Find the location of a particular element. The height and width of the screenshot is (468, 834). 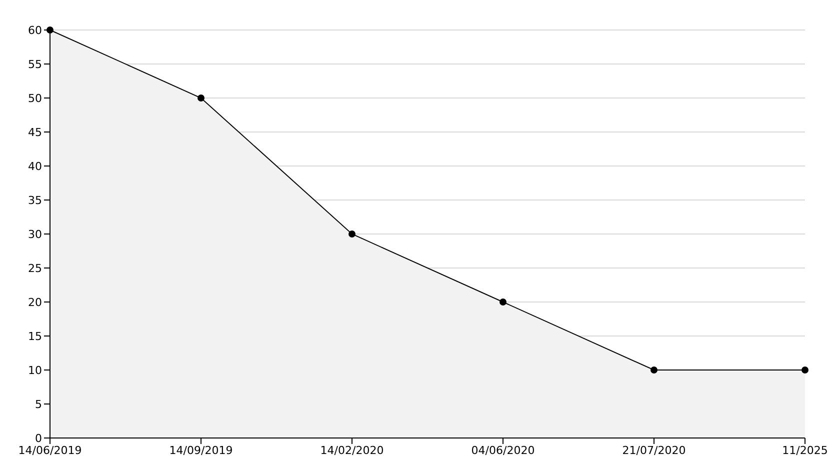

x-tick-label: 11/2025 is located at coordinates (805, 450).